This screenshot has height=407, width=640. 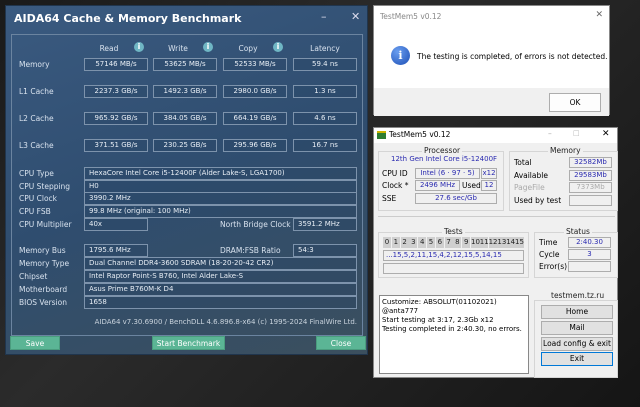 I want to click on total-value: 32582Mb, so click(x=590, y=162).